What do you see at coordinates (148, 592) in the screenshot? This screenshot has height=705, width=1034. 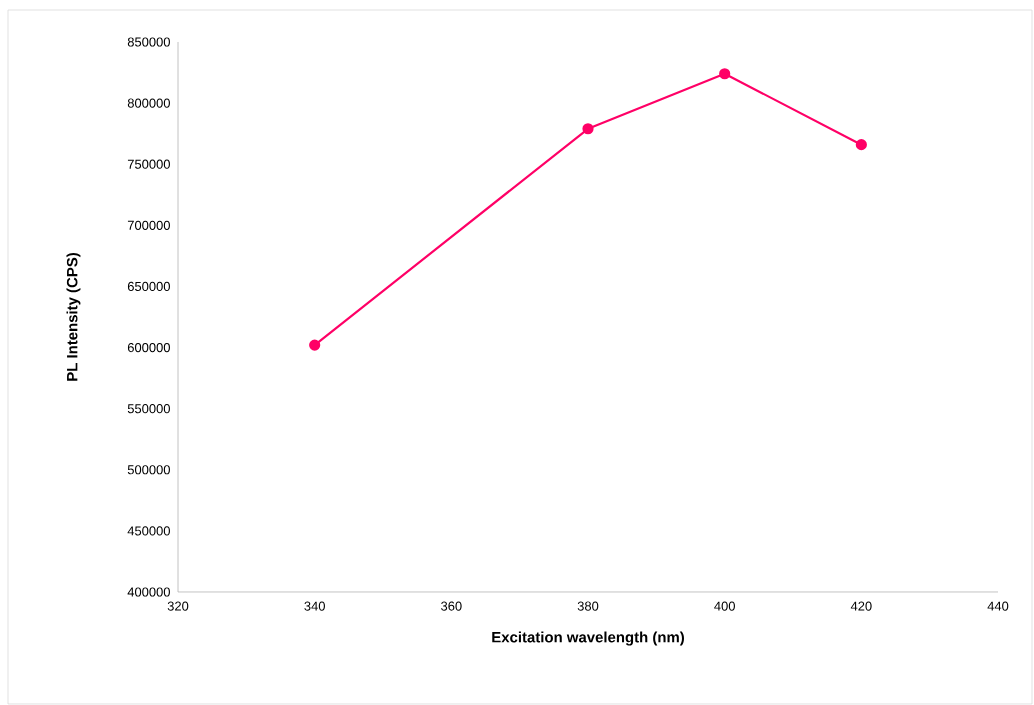 I see `y-tick-label: 400000` at bounding box center [148, 592].